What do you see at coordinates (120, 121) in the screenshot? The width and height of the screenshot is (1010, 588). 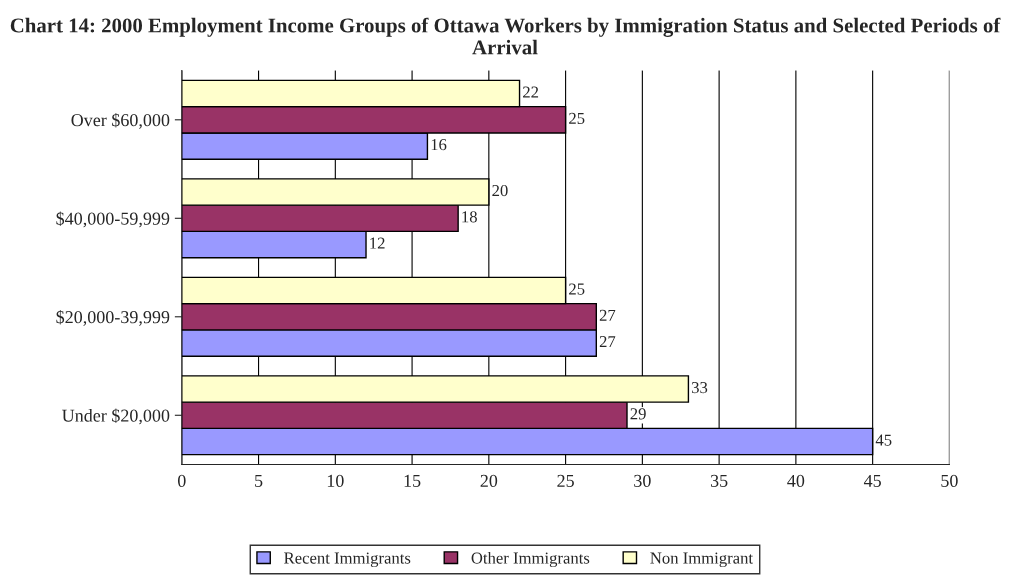 I see `y-tick-label: Over $60,000` at bounding box center [120, 121].